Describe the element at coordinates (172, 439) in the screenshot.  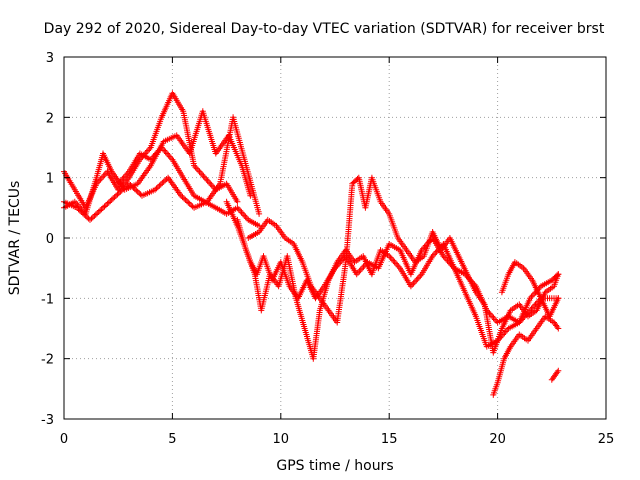
I see `x-tick-label: 5` at that location.